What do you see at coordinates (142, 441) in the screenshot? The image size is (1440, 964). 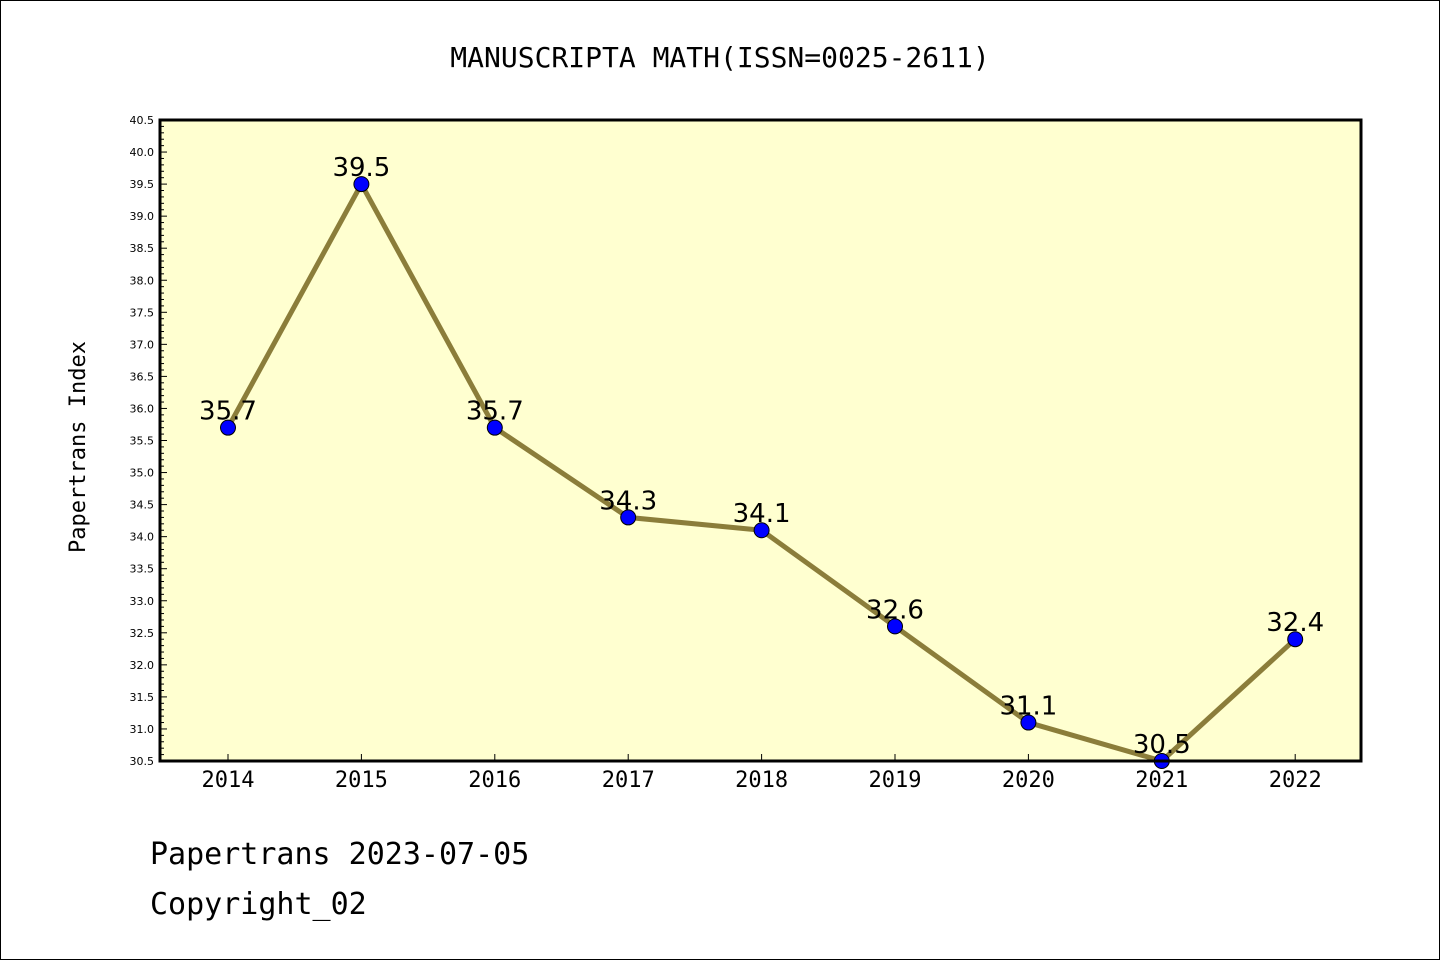 I see `y-tick-label: 35.5` at bounding box center [142, 441].